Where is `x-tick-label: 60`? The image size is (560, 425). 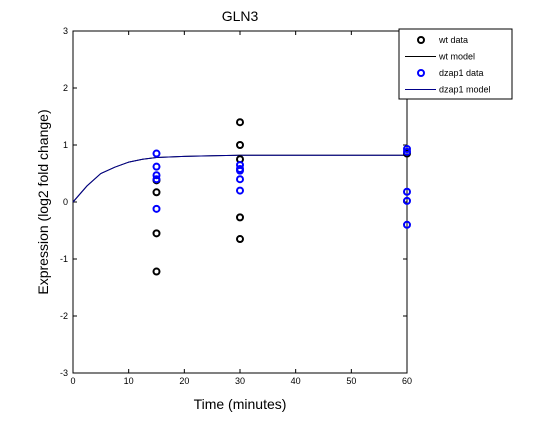
x-tick-label: 60 is located at coordinates (407, 381).